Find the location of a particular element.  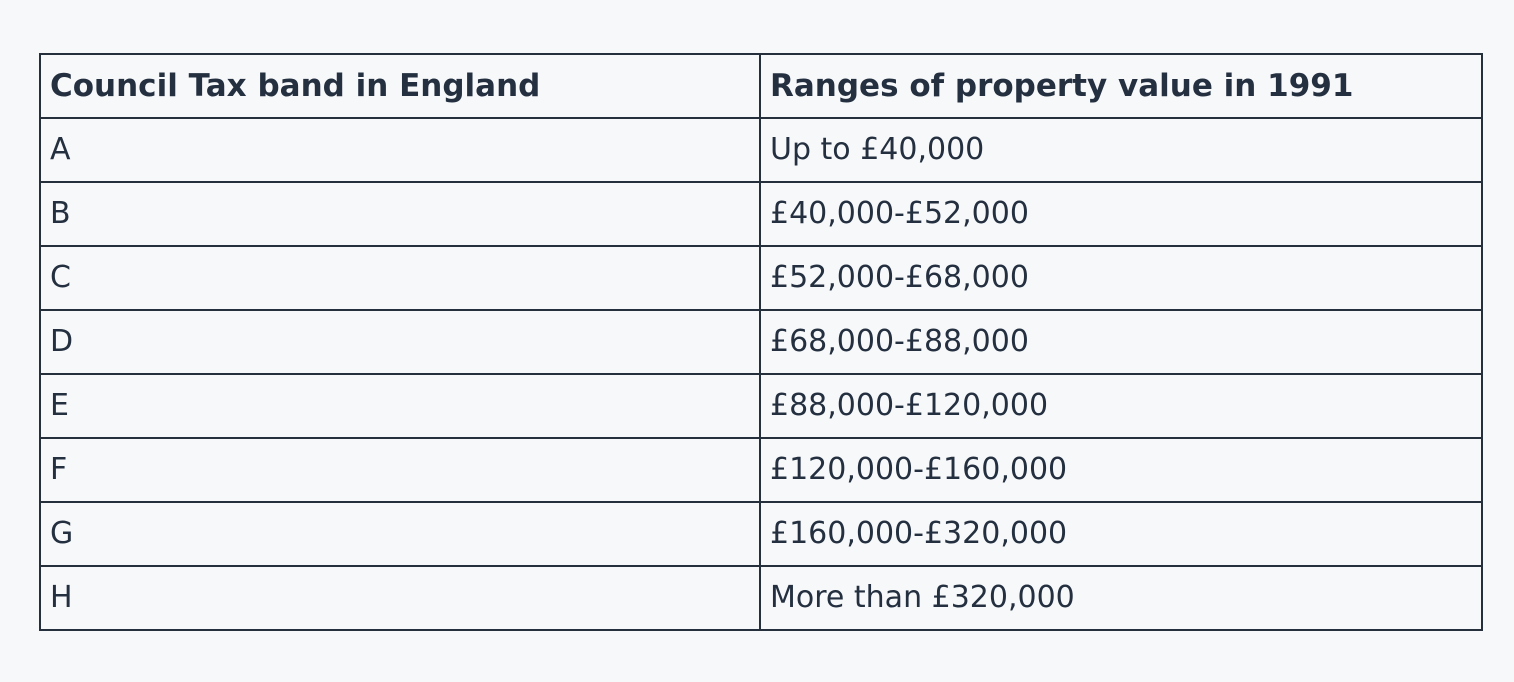

table-row: H More than £320,000 is located at coordinates (761, 598).